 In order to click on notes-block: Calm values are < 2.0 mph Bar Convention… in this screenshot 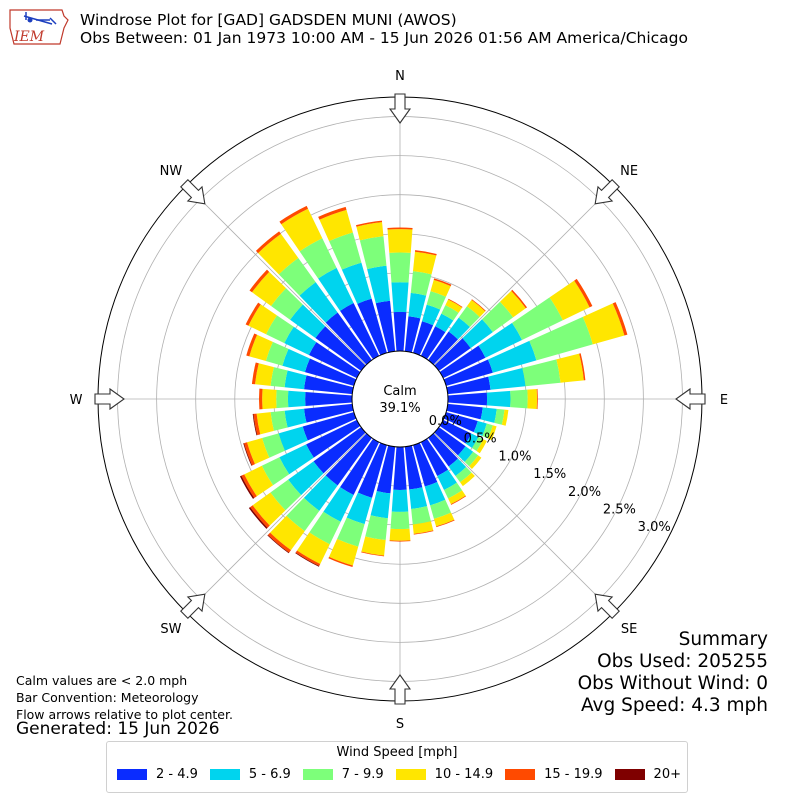, I will do `click(124, 697)`.